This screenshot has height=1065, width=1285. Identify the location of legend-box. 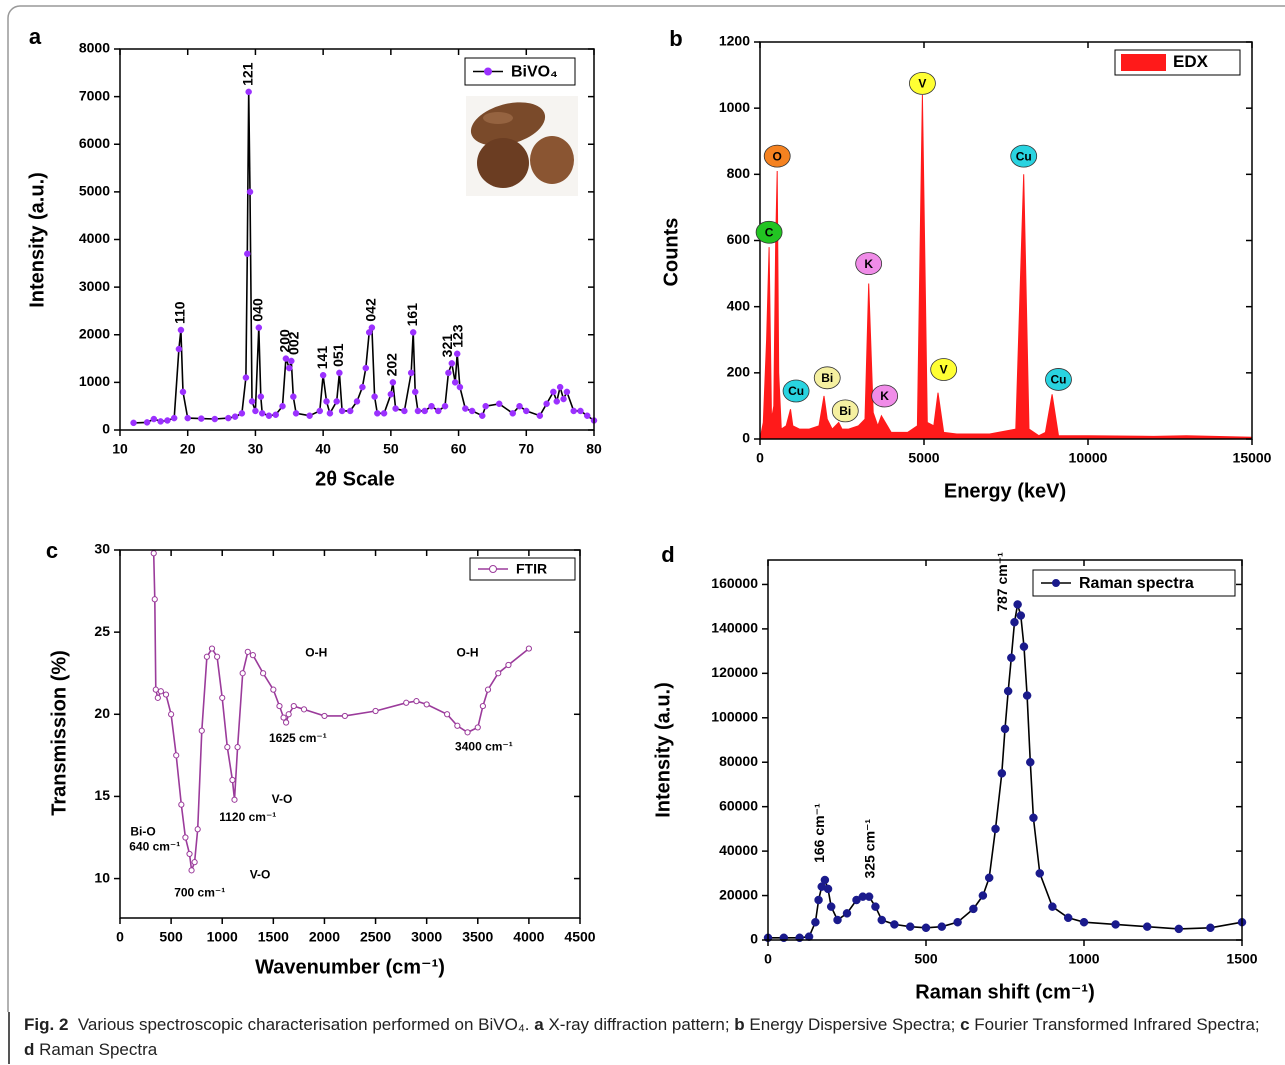
(522, 569).